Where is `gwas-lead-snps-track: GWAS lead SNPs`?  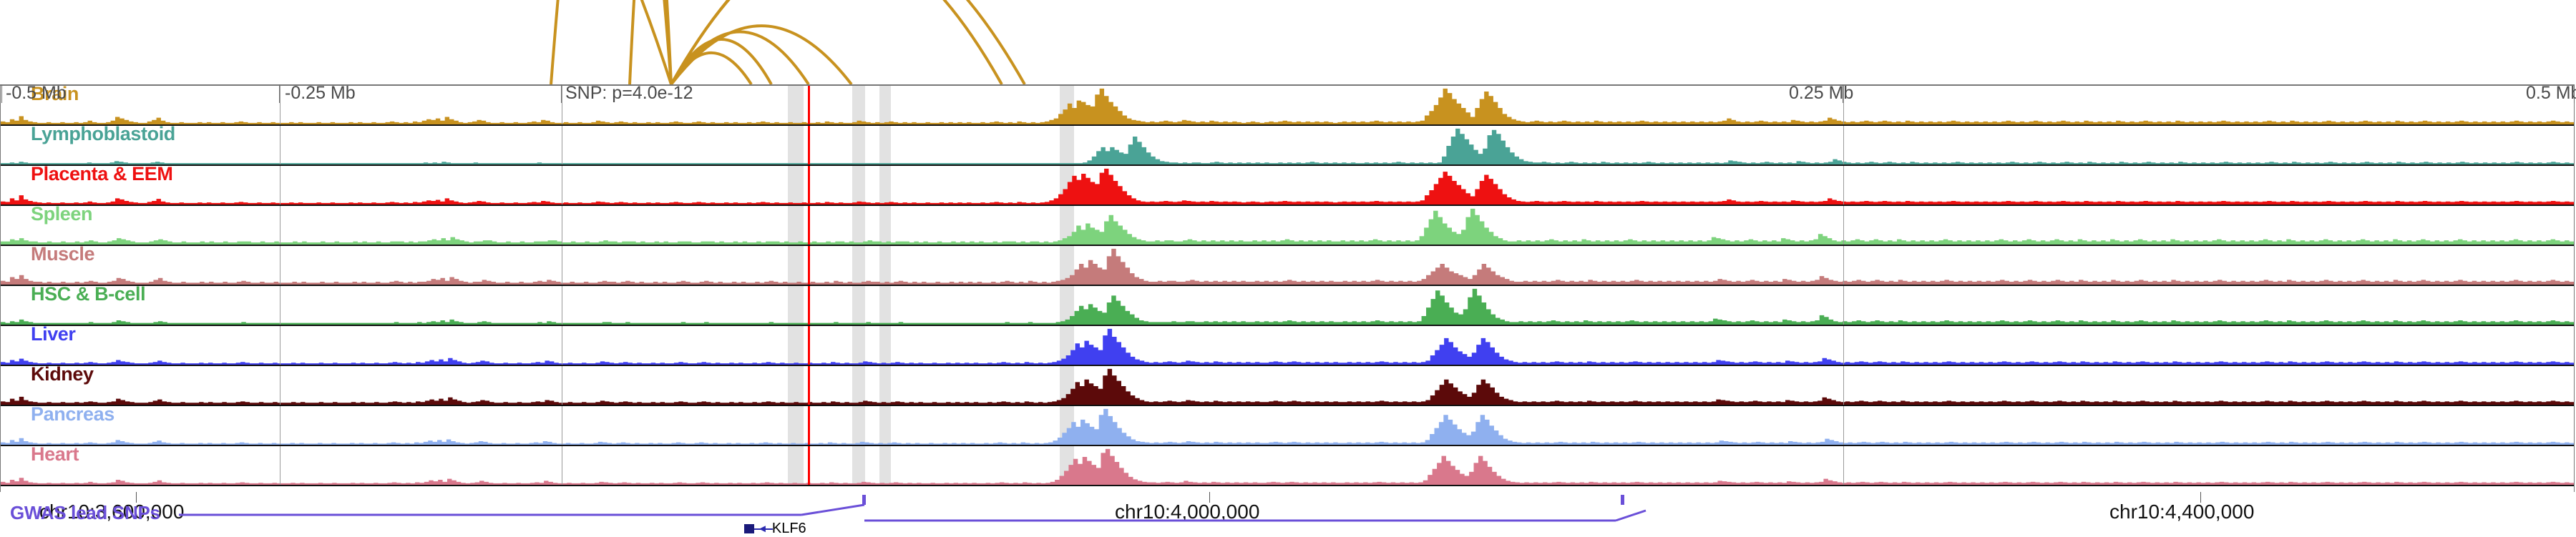 gwas-lead-snps-track: GWAS lead SNPs is located at coordinates (1288, 514).